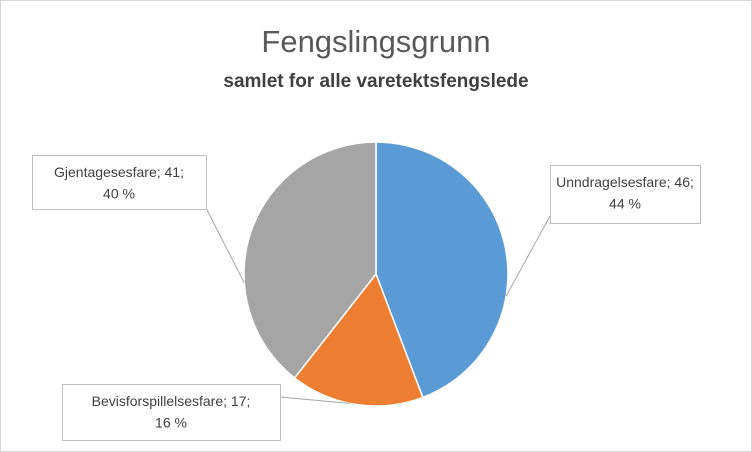 Image resolution: width=752 pixels, height=452 pixels. I want to click on value-label: ; 46;, so click(680, 182).